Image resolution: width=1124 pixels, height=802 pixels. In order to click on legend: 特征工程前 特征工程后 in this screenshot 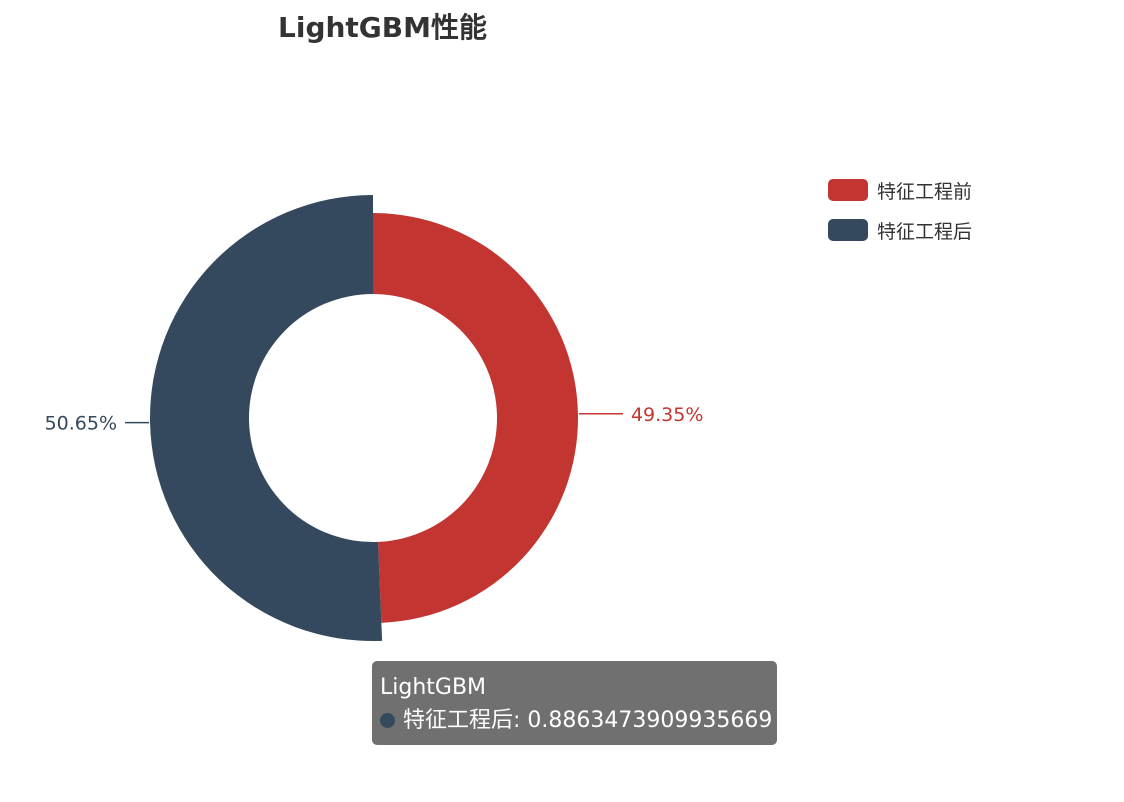, I will do `click(900, 216)`.